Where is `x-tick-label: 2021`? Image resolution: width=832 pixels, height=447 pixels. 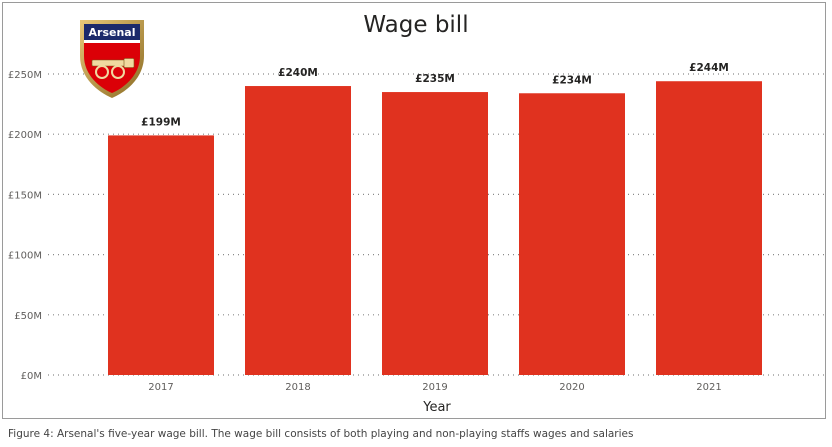 x-tick-label: 2021 is located at coordinates (708, 387).